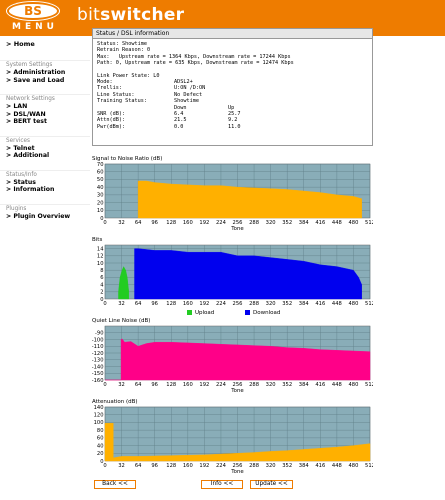  I want to click on chart-title: Quiet Line Noise (dB), so click(121, 321).